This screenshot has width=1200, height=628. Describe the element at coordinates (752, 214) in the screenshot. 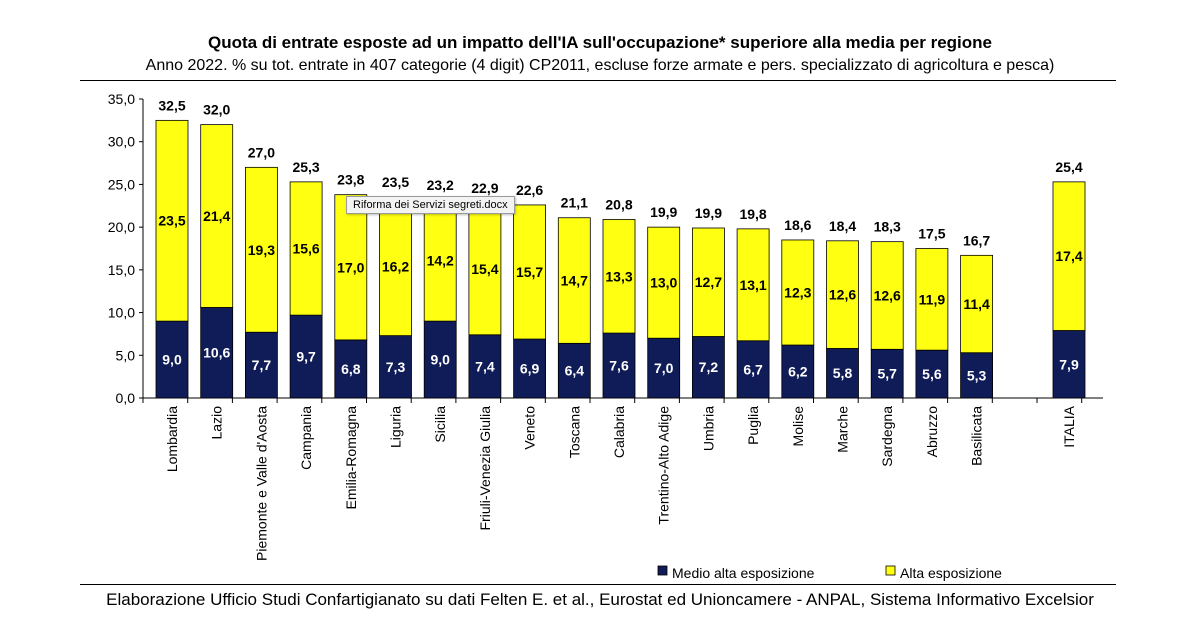

I see `data-label-total: 19,8` at that location.